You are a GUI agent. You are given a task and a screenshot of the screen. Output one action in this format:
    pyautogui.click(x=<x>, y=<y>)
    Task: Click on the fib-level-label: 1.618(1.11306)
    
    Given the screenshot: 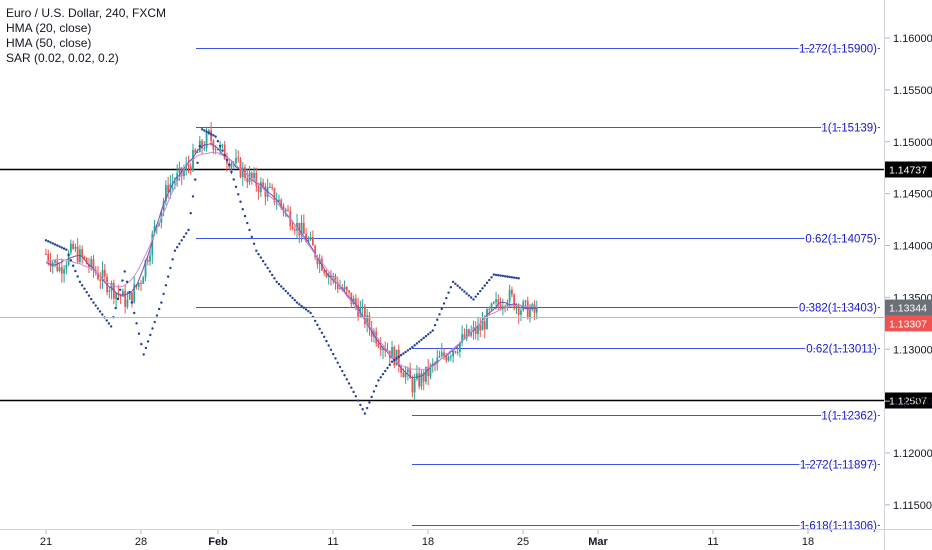 What is the action you would take?
    pyautogui.click(x=838, y=527)
    